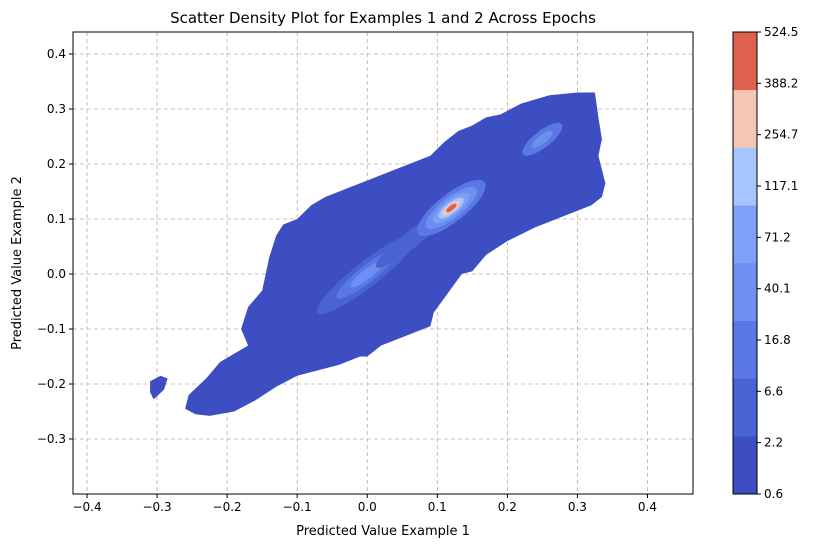 The image size is (814, 547). What do you see at coordinates (777, 237) in the screenshot?
I see `colorbar-tick-label: 71.2` at bounding box center [777, 237].